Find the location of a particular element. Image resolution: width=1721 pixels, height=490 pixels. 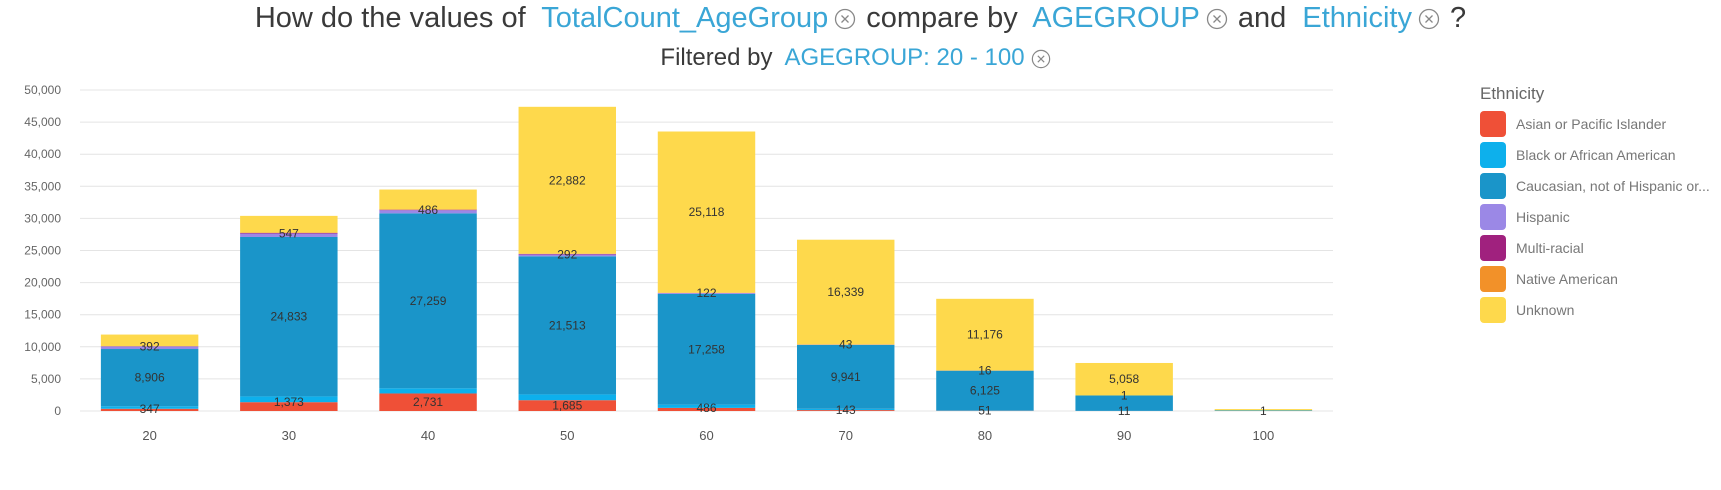

legend-label: Multi-racial is located at coordinates (1550, 247).